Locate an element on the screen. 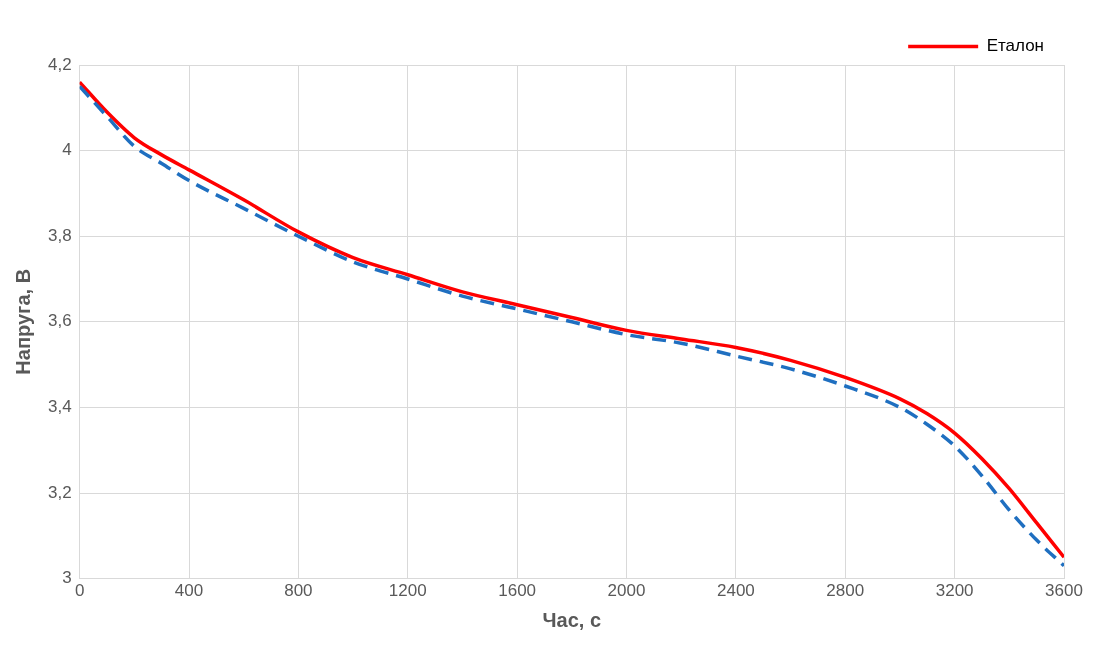  x-tick-label: 3200 is located at coordinates (954, 591).